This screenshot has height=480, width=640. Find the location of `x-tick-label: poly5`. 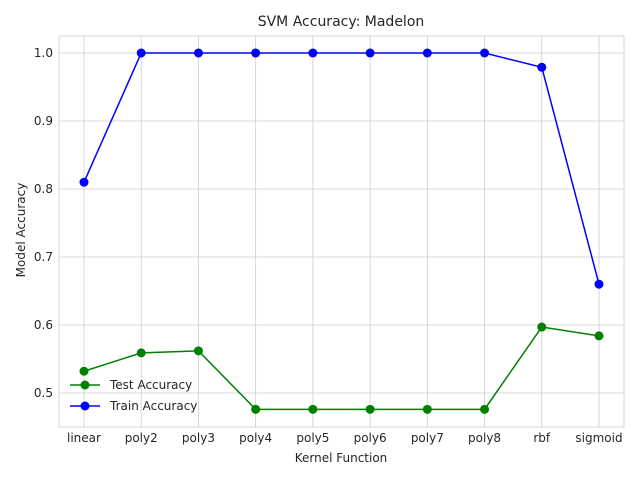

x-tick-label: poly5 is located at coordinates (312, 438).